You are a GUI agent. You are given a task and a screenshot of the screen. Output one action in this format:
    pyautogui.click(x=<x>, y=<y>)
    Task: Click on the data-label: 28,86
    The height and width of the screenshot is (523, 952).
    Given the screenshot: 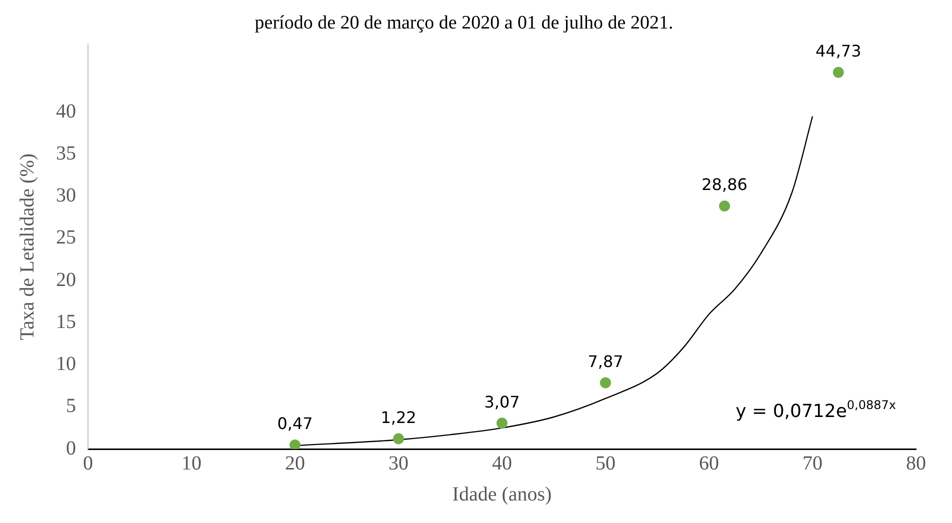 What is the action you would take?
    pyautogui.click(x=725, y=184)
    